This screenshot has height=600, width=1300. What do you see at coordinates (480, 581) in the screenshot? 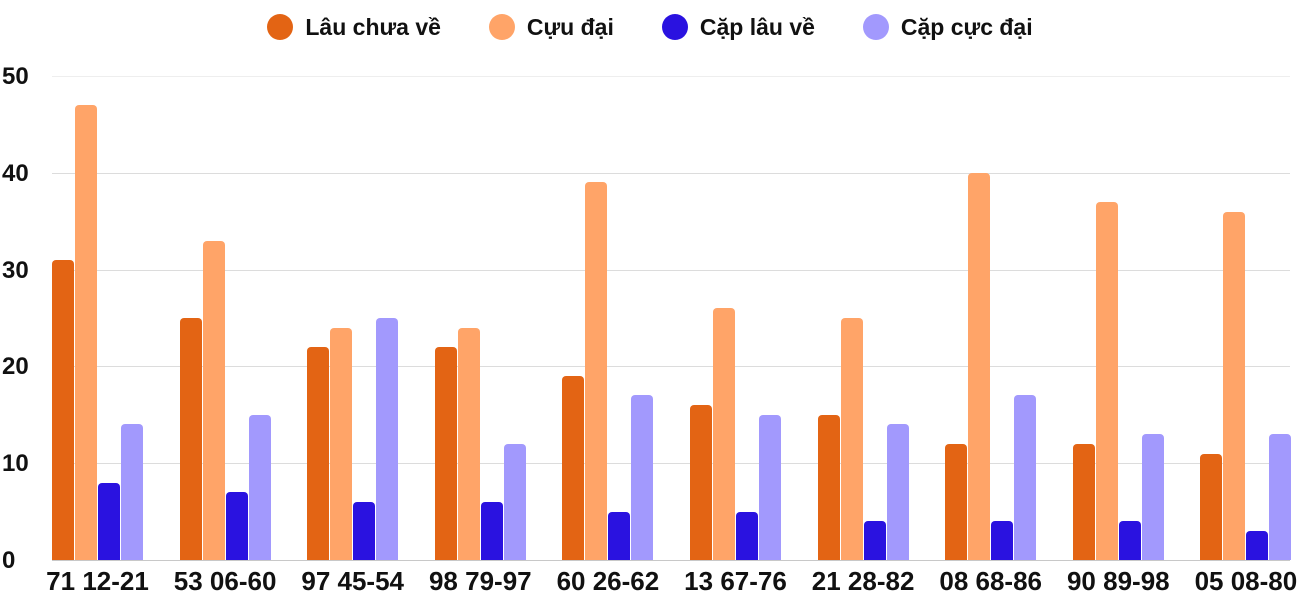
I see `x-axis-tick-label: 98 79-97` at bounding box center [480, 581].